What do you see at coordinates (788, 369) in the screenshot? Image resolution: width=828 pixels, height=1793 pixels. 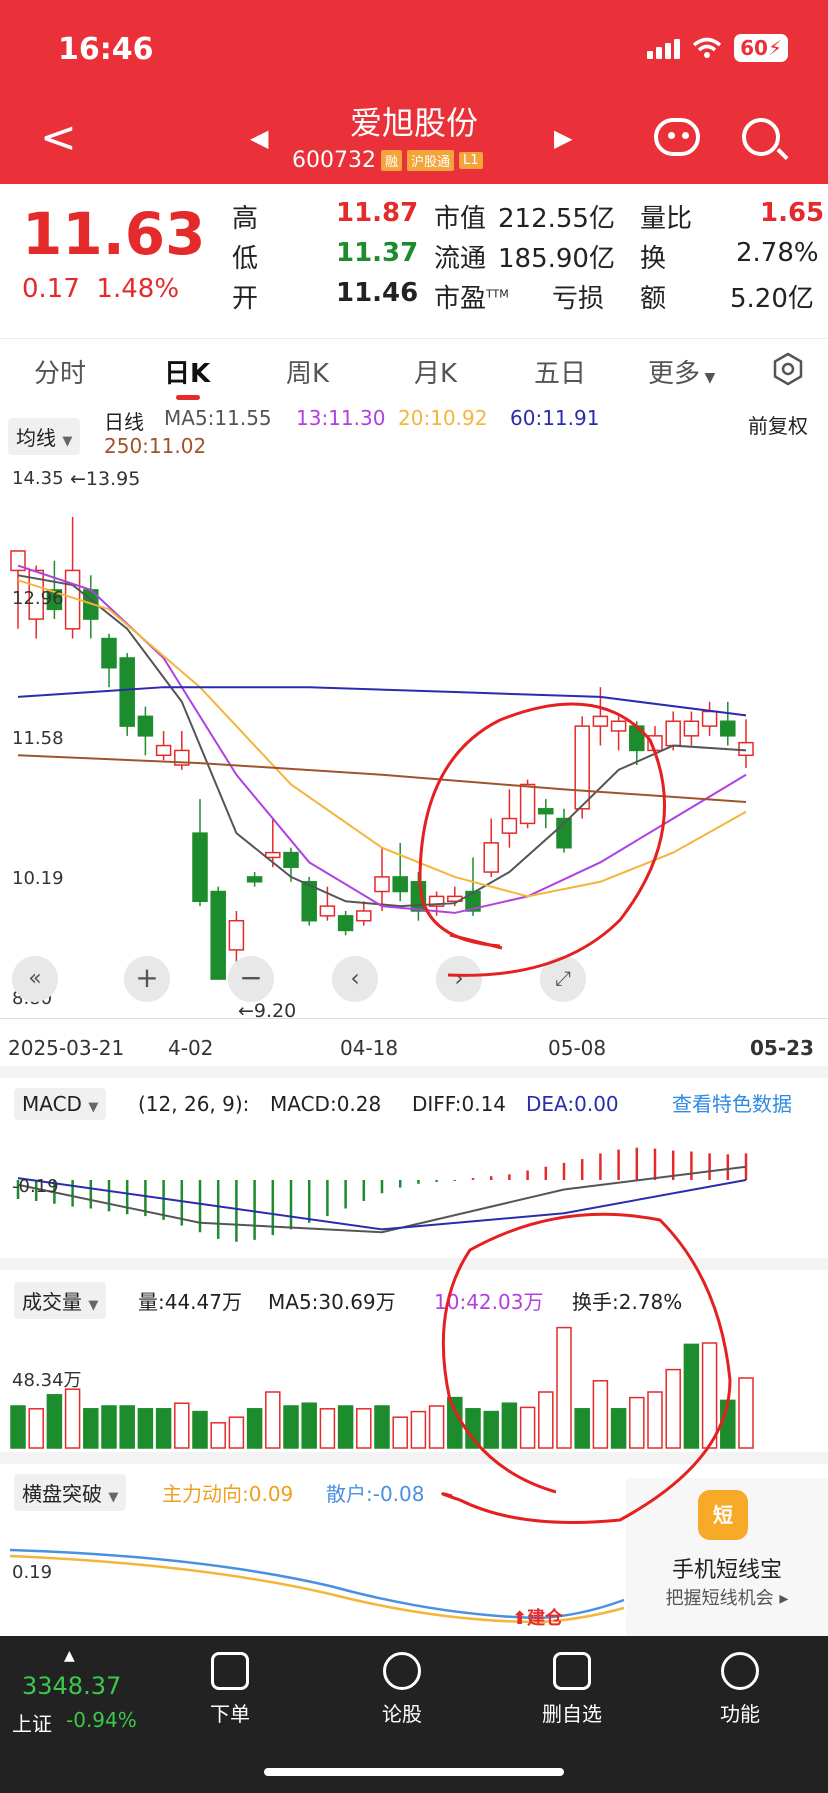 I see `settings-hex-icon` at bounding box center [788, 369].